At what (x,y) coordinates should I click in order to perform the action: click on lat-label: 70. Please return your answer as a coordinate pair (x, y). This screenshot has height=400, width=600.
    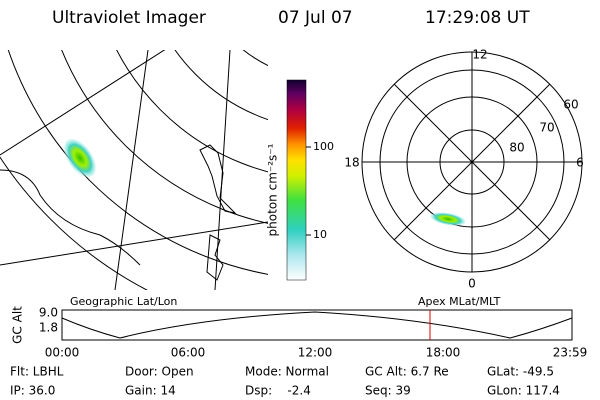
    Looking at the image, I should click on (546, 128).